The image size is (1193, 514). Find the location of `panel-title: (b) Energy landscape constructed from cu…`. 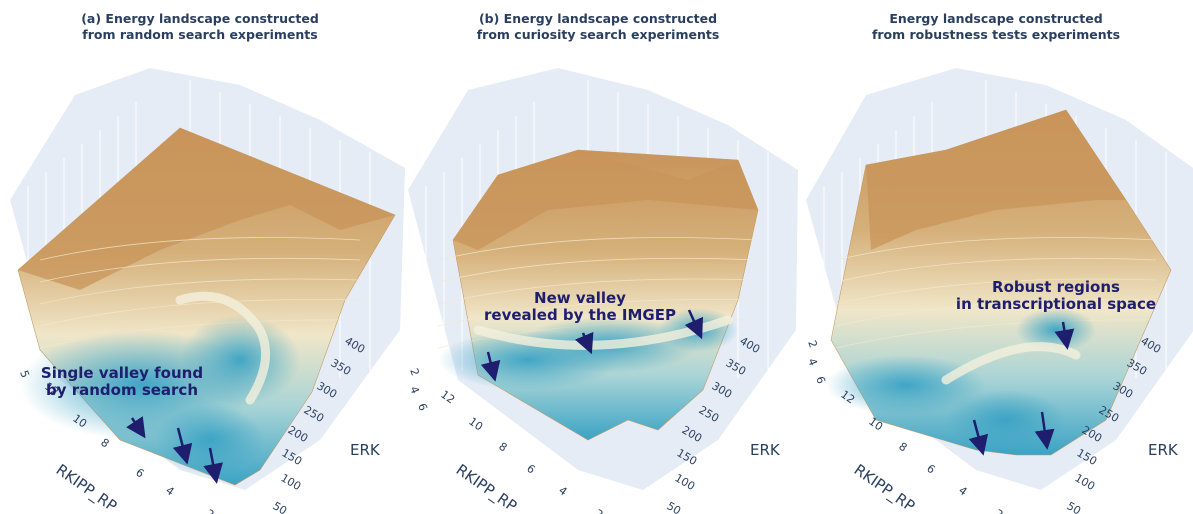

panel-title: (b) Energy landscape constructed from cu… is located at coordinates (598, 26).